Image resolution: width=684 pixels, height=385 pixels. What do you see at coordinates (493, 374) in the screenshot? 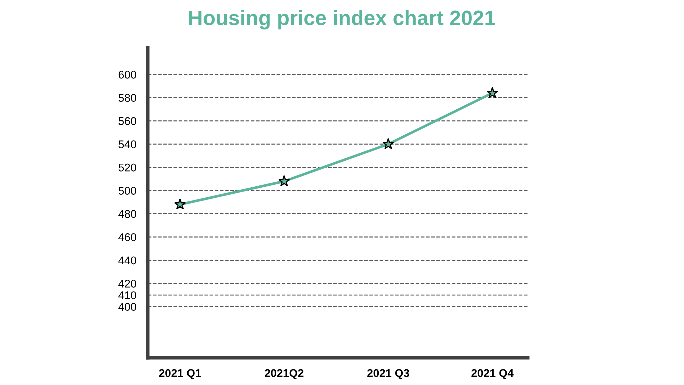
I see `x-tick-label: 2021 Q4` at bounding box center [493, 374].